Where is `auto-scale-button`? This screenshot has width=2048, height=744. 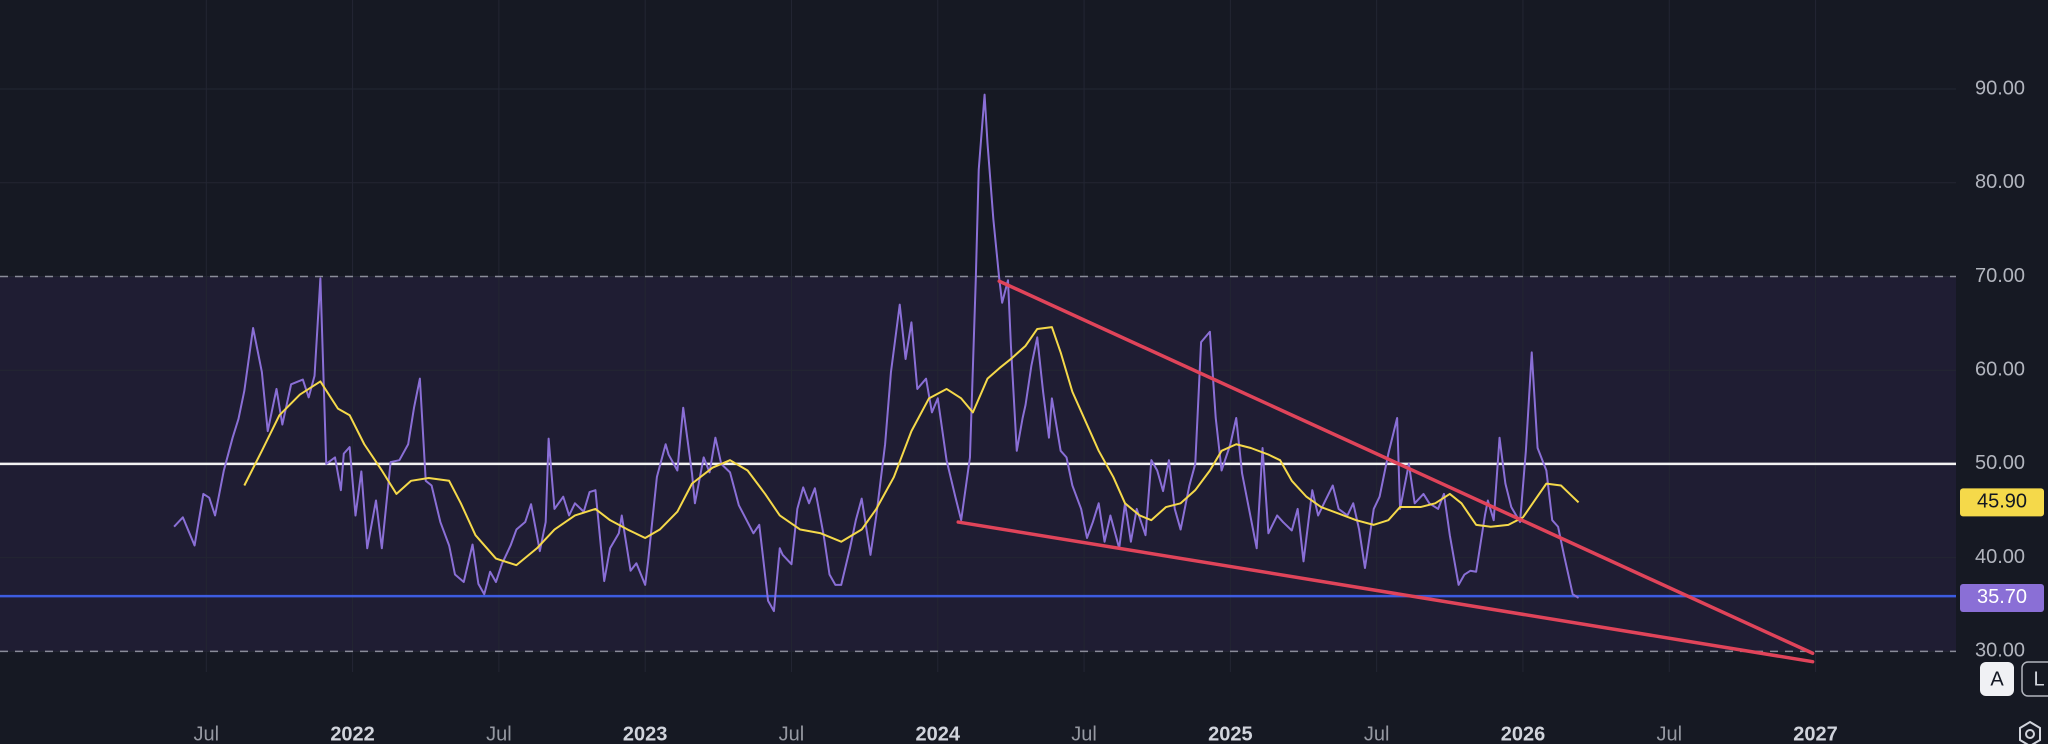 auto-scale-button is located at coordinates (1997, 679).